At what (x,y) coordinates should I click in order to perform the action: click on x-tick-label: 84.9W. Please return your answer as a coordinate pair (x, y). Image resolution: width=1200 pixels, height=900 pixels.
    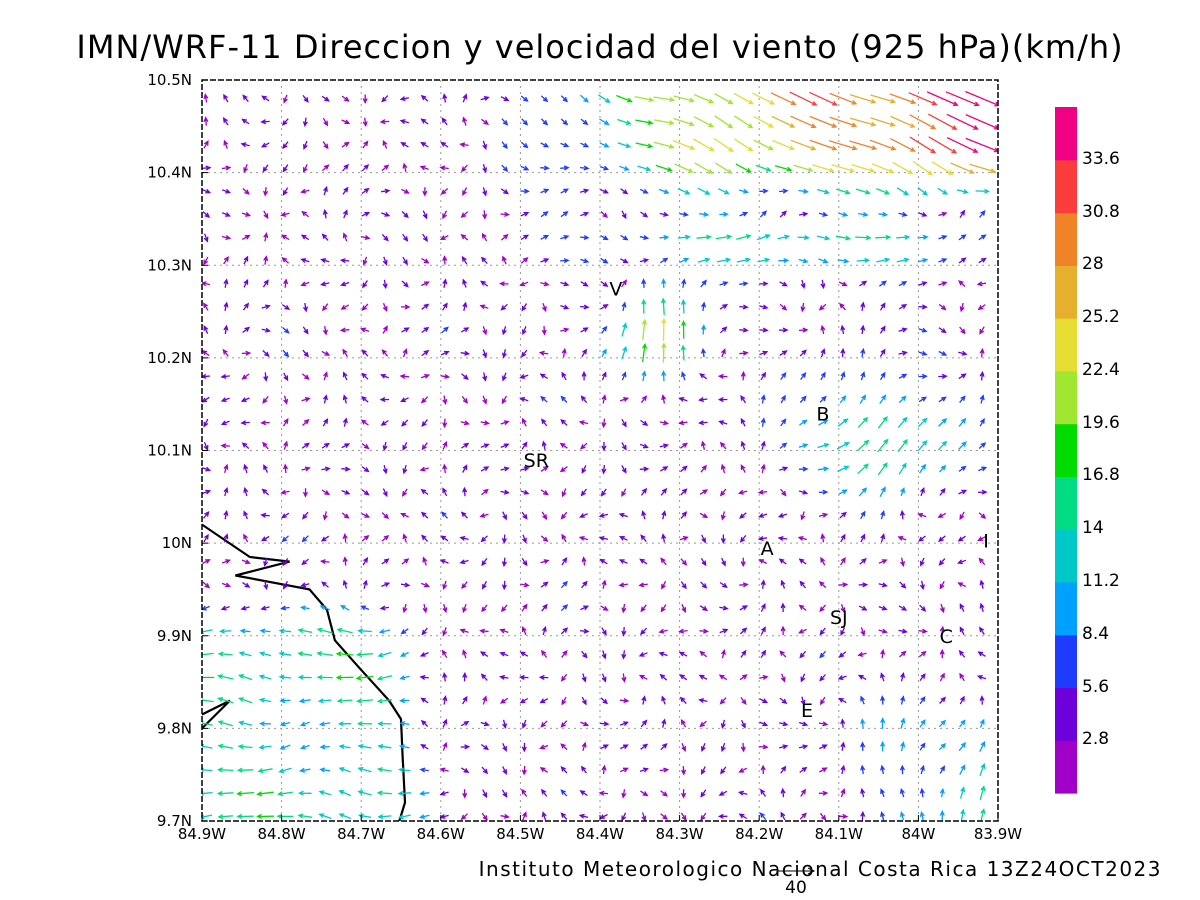
    Looking at the image, I should click on (202, 834).